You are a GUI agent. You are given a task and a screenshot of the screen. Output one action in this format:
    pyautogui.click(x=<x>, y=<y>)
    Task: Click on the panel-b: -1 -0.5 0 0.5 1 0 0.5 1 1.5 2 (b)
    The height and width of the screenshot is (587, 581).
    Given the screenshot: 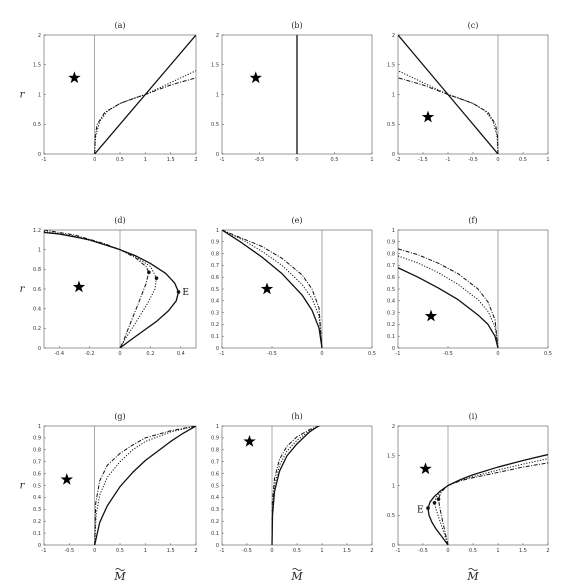 What is the action you would take?
    pyautogui.click(x=292, y=92)
    